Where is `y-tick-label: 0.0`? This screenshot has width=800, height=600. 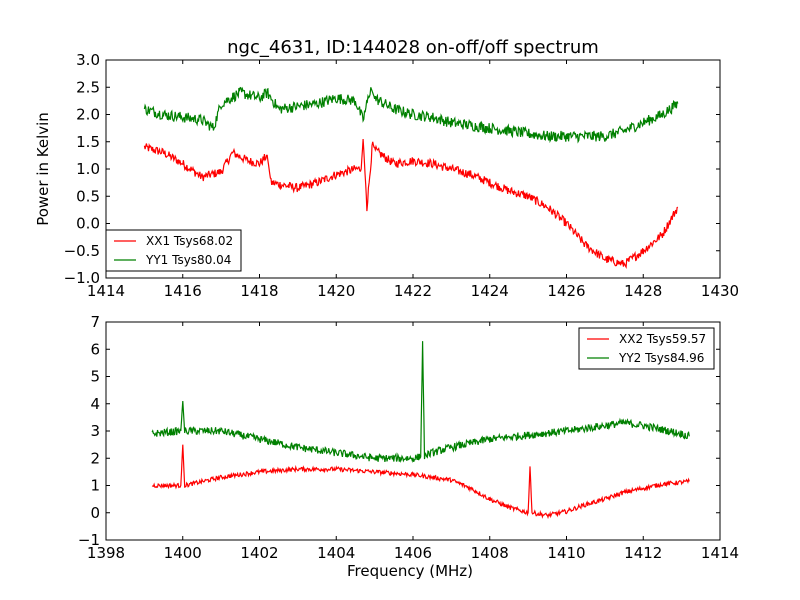
y-tick-label: 0.0 is located at coordinates (88, 224).